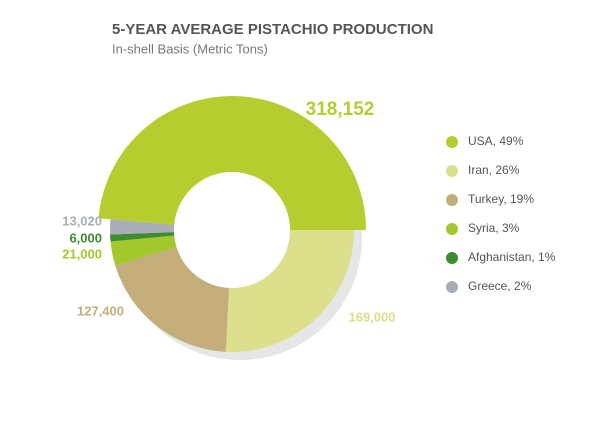  I want to click on legend-label: USA, 49%, so click(496, 141).